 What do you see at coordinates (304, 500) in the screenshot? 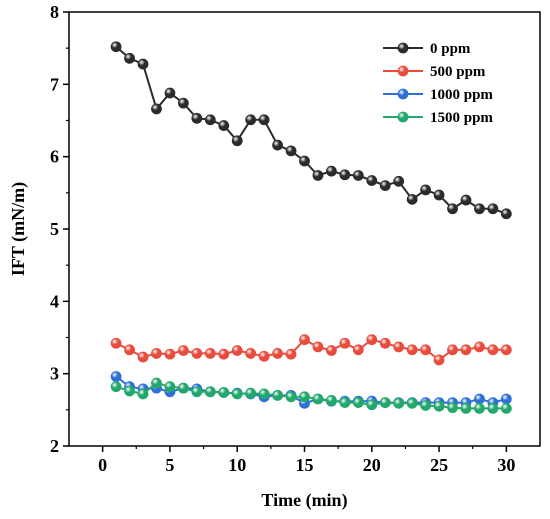
I see `x-axis-title: Time (min)` at bounding box center [304, 500].